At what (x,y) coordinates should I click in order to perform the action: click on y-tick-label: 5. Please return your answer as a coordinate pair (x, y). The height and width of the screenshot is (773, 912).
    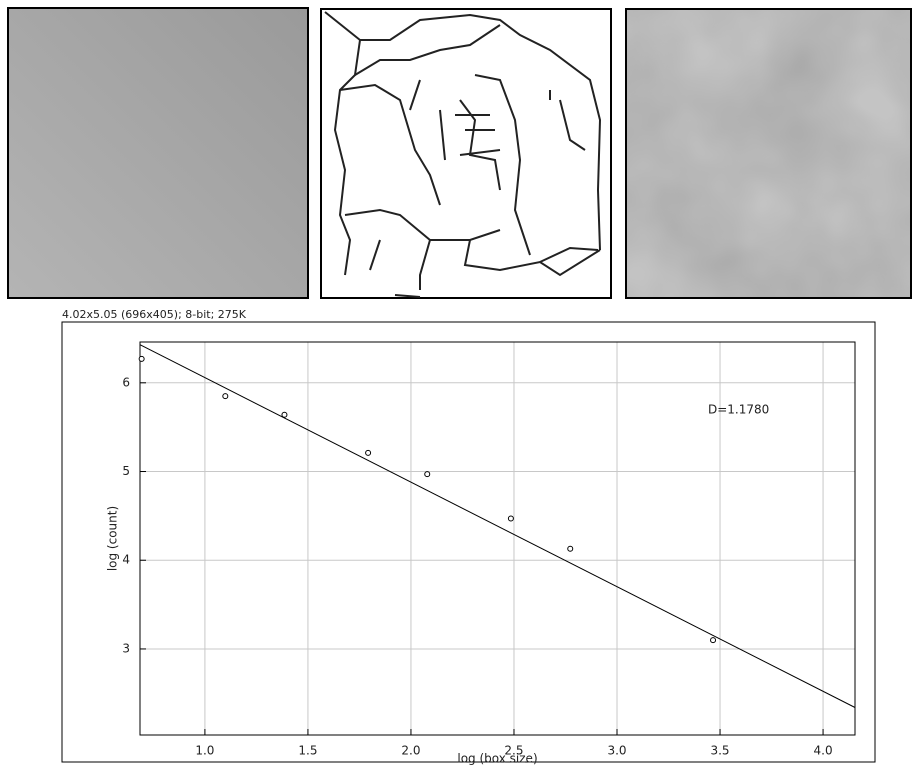
    Looking at the image, I should click on (126, 471).